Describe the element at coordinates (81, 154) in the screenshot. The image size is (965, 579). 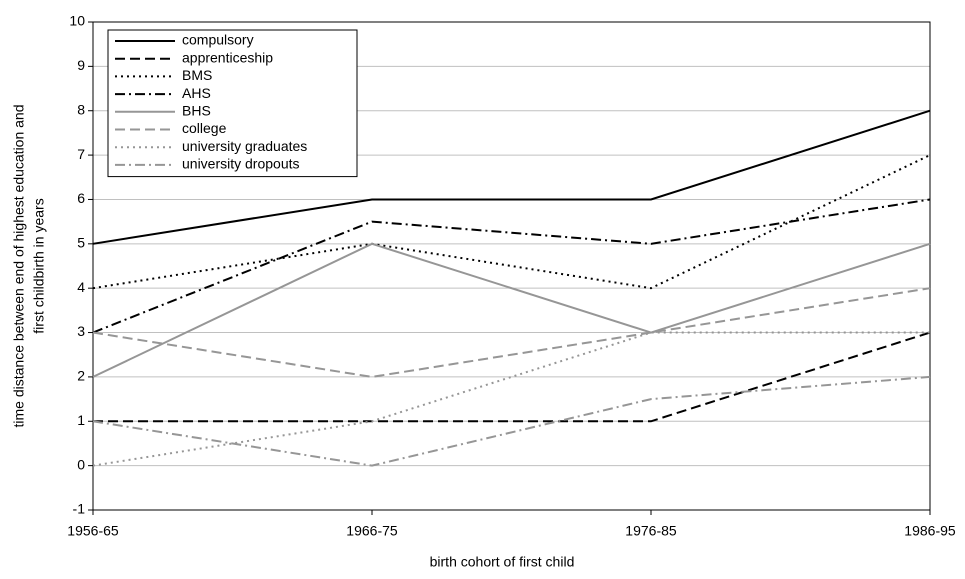
I see `y-tick-label: 7` at that location.